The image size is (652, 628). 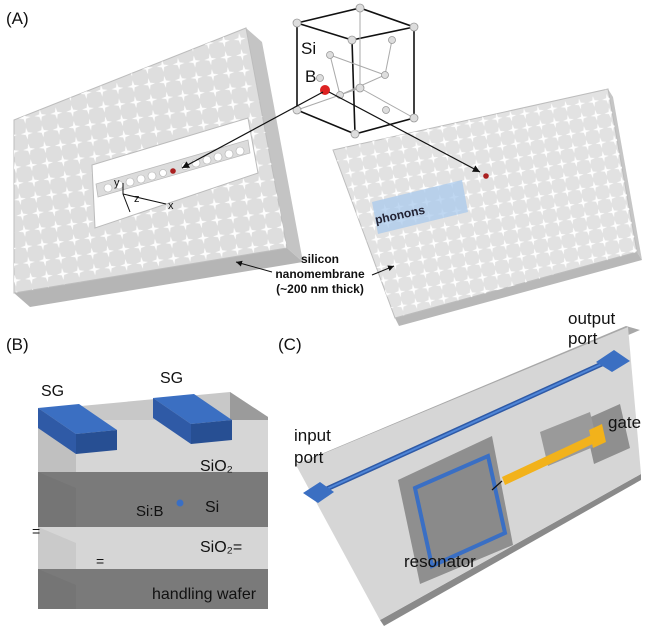 What do you see at coordinates (216, 466) in the screenshot?
I see `sio2-top-label: SiO₂` at bounding box center [216, 466].